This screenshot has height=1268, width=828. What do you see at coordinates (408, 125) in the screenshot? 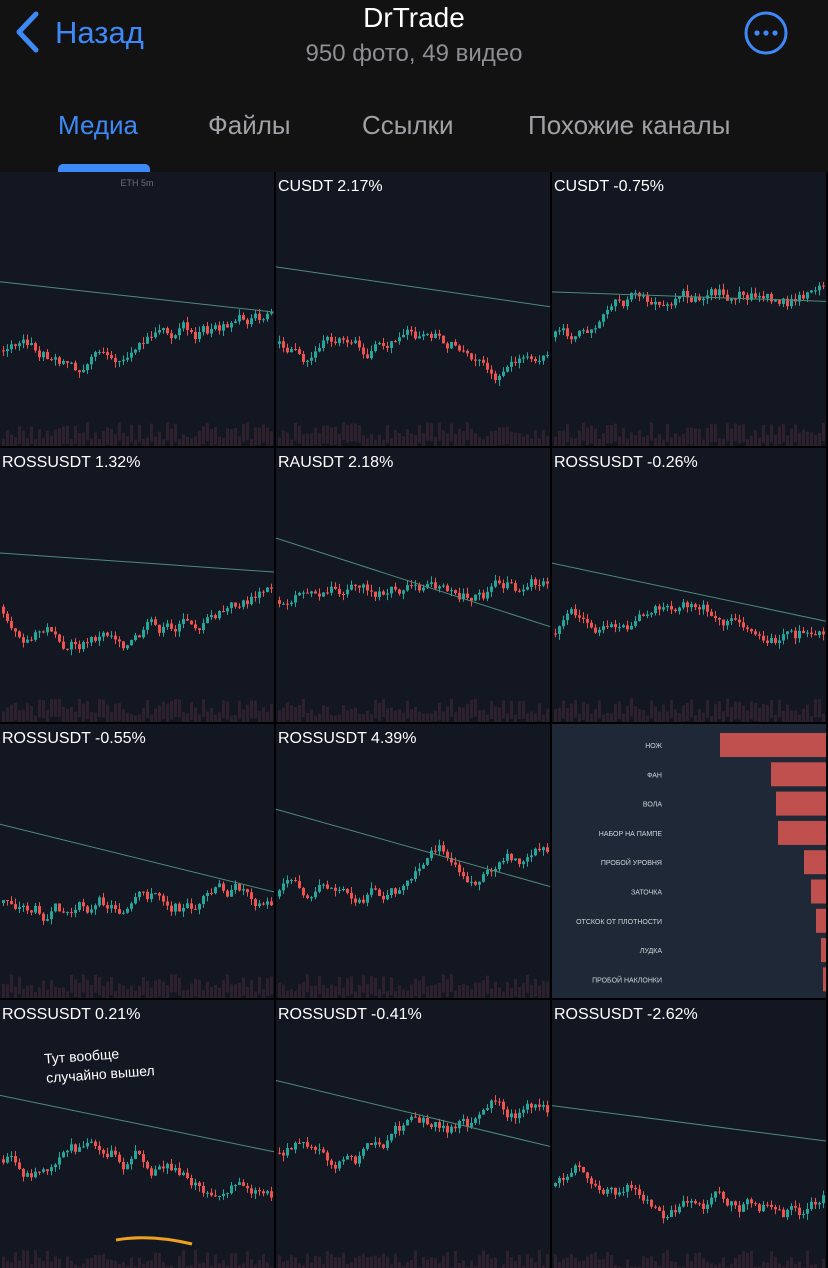
I see `tab: Ссылки` at bounding box center [408, 125].